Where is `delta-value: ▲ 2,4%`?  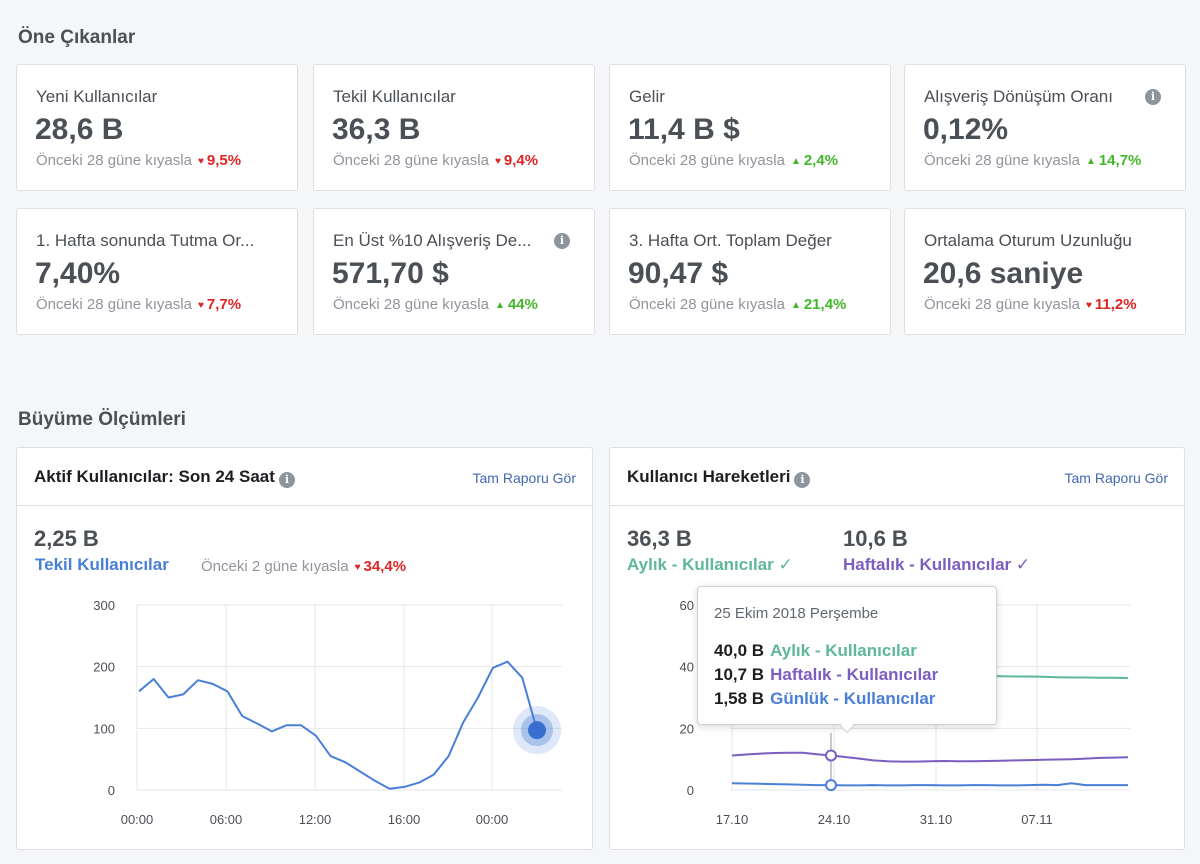 delta-value: ▲ 2,4% is located at coordinates (814, 160).